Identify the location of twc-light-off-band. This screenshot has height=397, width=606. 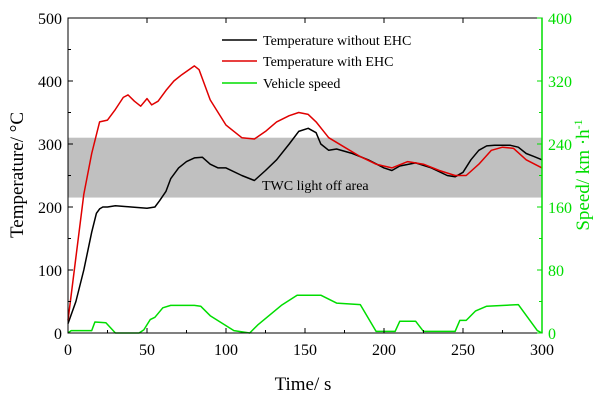
(305, 167).